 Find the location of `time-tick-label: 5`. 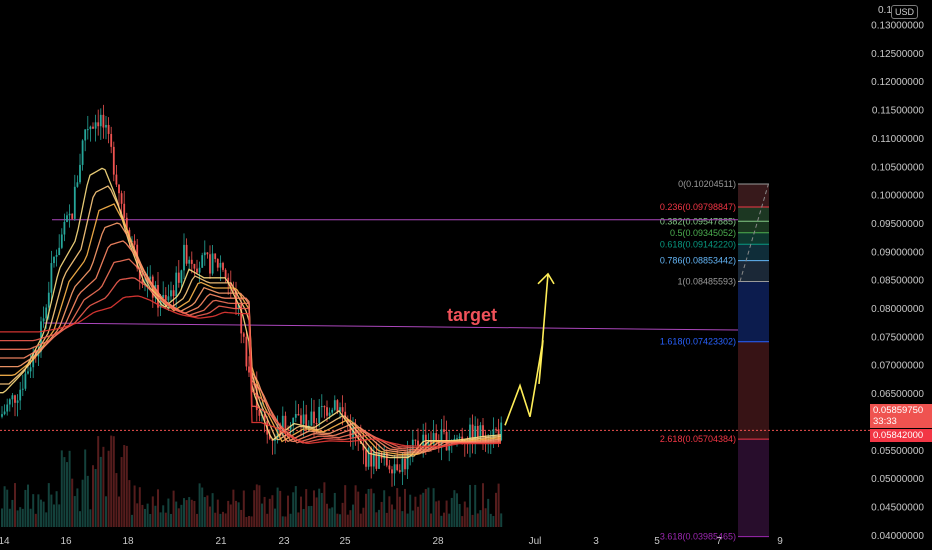

time-tick-label: 5 is located at coordinates (657, 541).